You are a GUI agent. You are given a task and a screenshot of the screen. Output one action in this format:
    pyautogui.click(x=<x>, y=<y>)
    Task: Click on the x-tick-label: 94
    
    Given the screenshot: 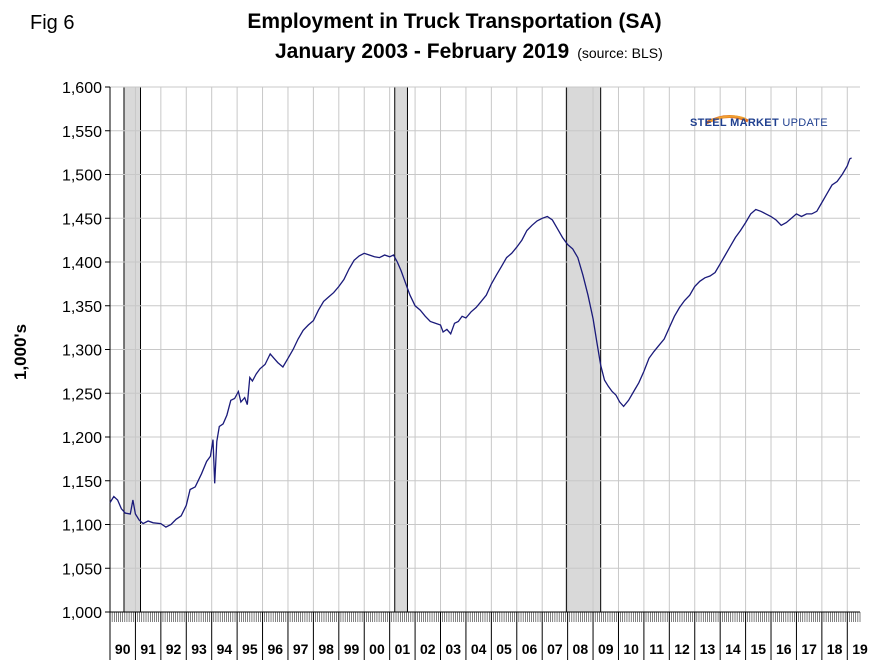 What is the action you would take?
    pyautogui.click(x=225, y=649)
    